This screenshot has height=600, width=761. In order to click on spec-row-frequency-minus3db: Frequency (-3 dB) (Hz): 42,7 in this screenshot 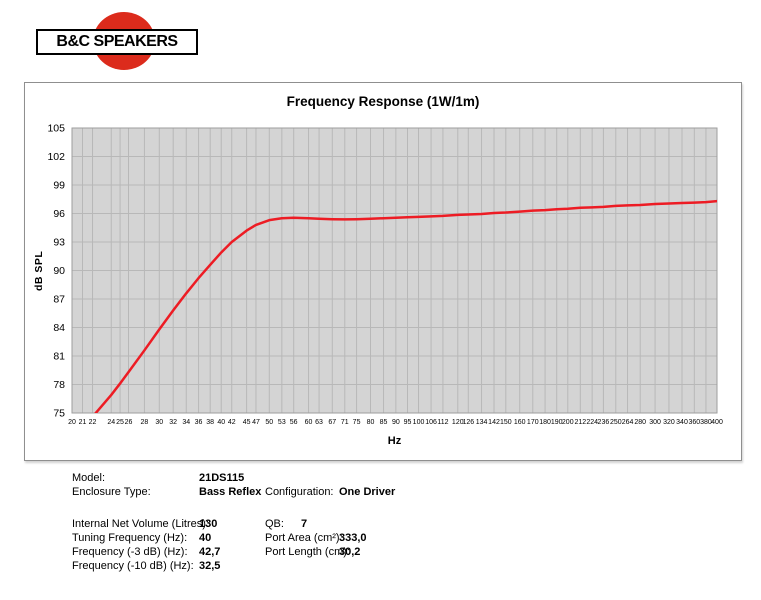, I will do `click(212, 552)`.